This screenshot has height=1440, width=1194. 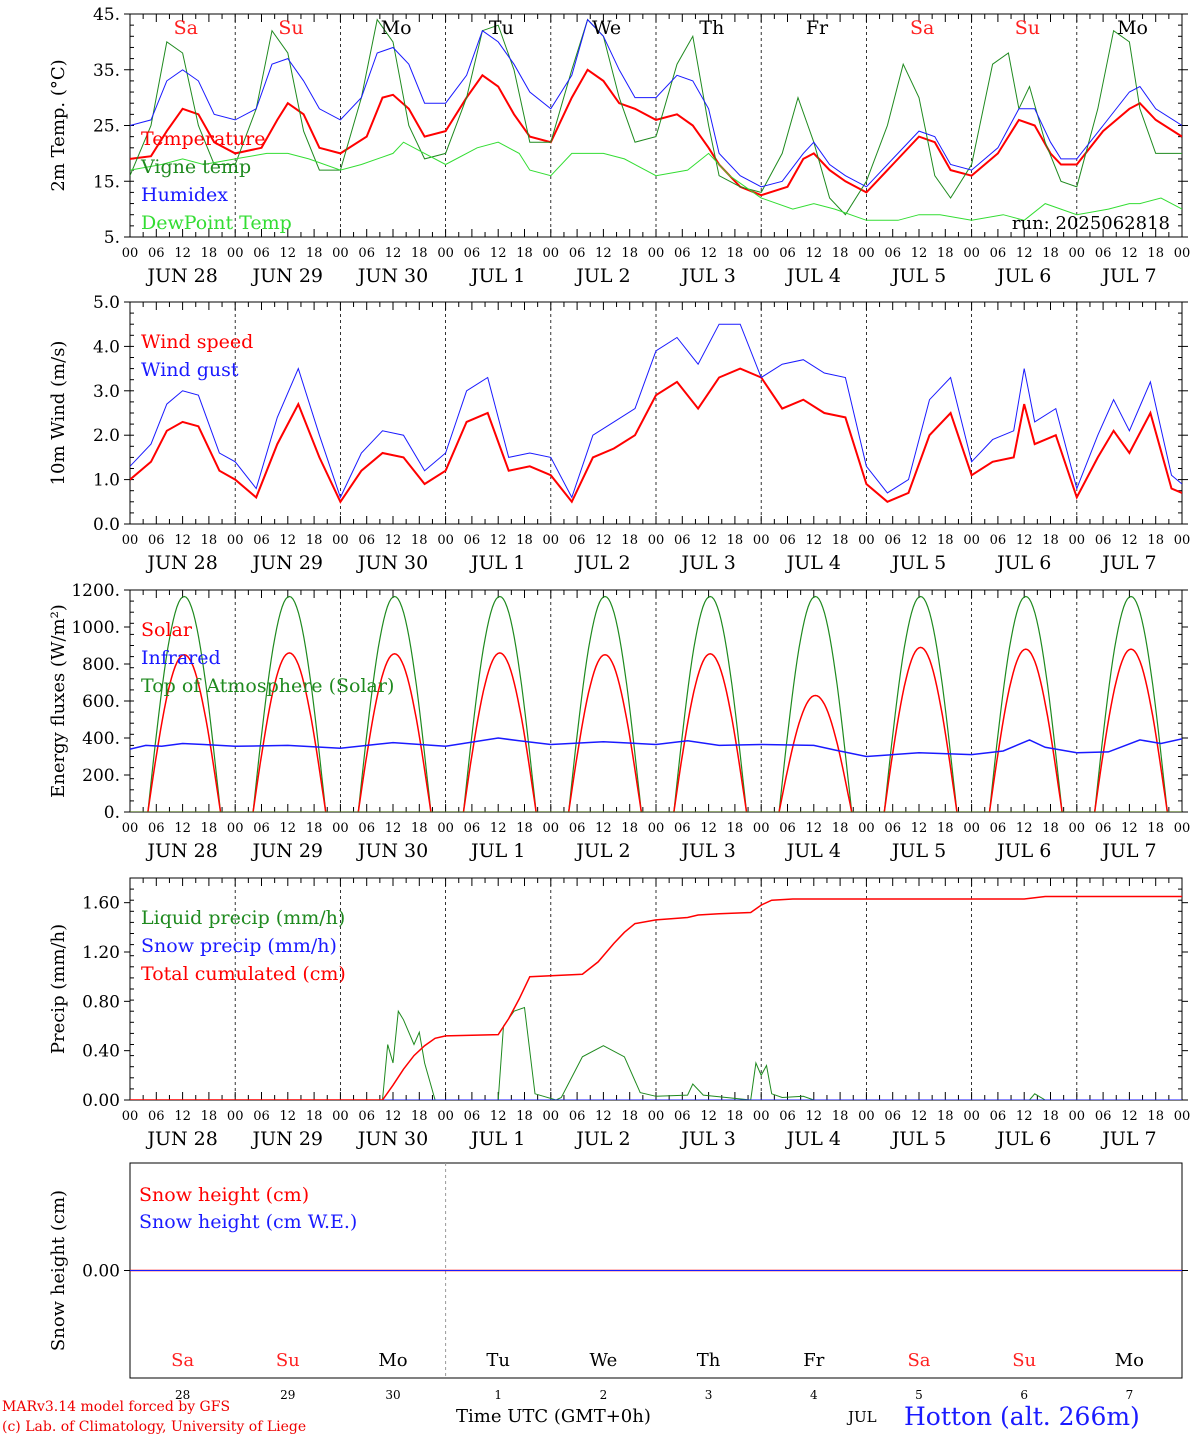 What do you see at coordinates (182, 1395) in the screenshot?
I see `snow-day-number: 28` at bounding box center [182, 1395].